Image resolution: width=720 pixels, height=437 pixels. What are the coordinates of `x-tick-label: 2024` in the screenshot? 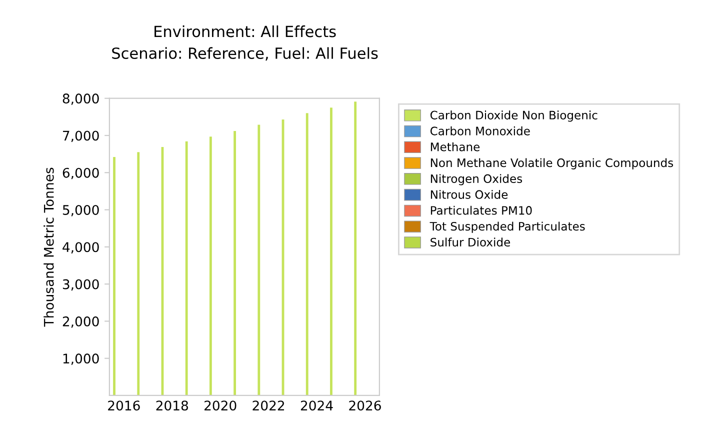 It's located at (316, 405).